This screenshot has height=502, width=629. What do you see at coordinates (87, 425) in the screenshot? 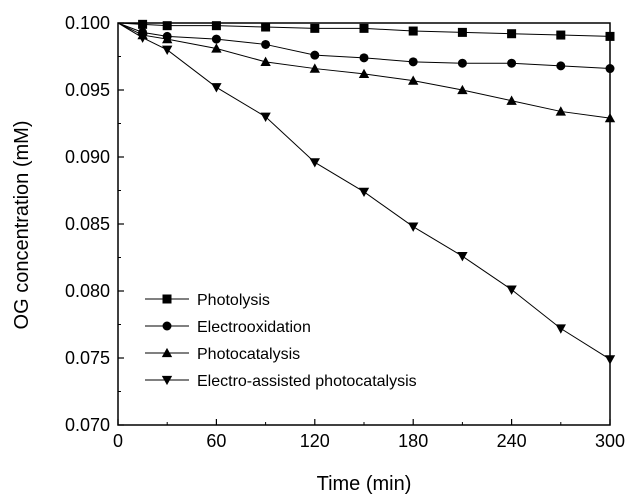
I see `y-tick-label: 0.070` at bounding box center [87, 425].